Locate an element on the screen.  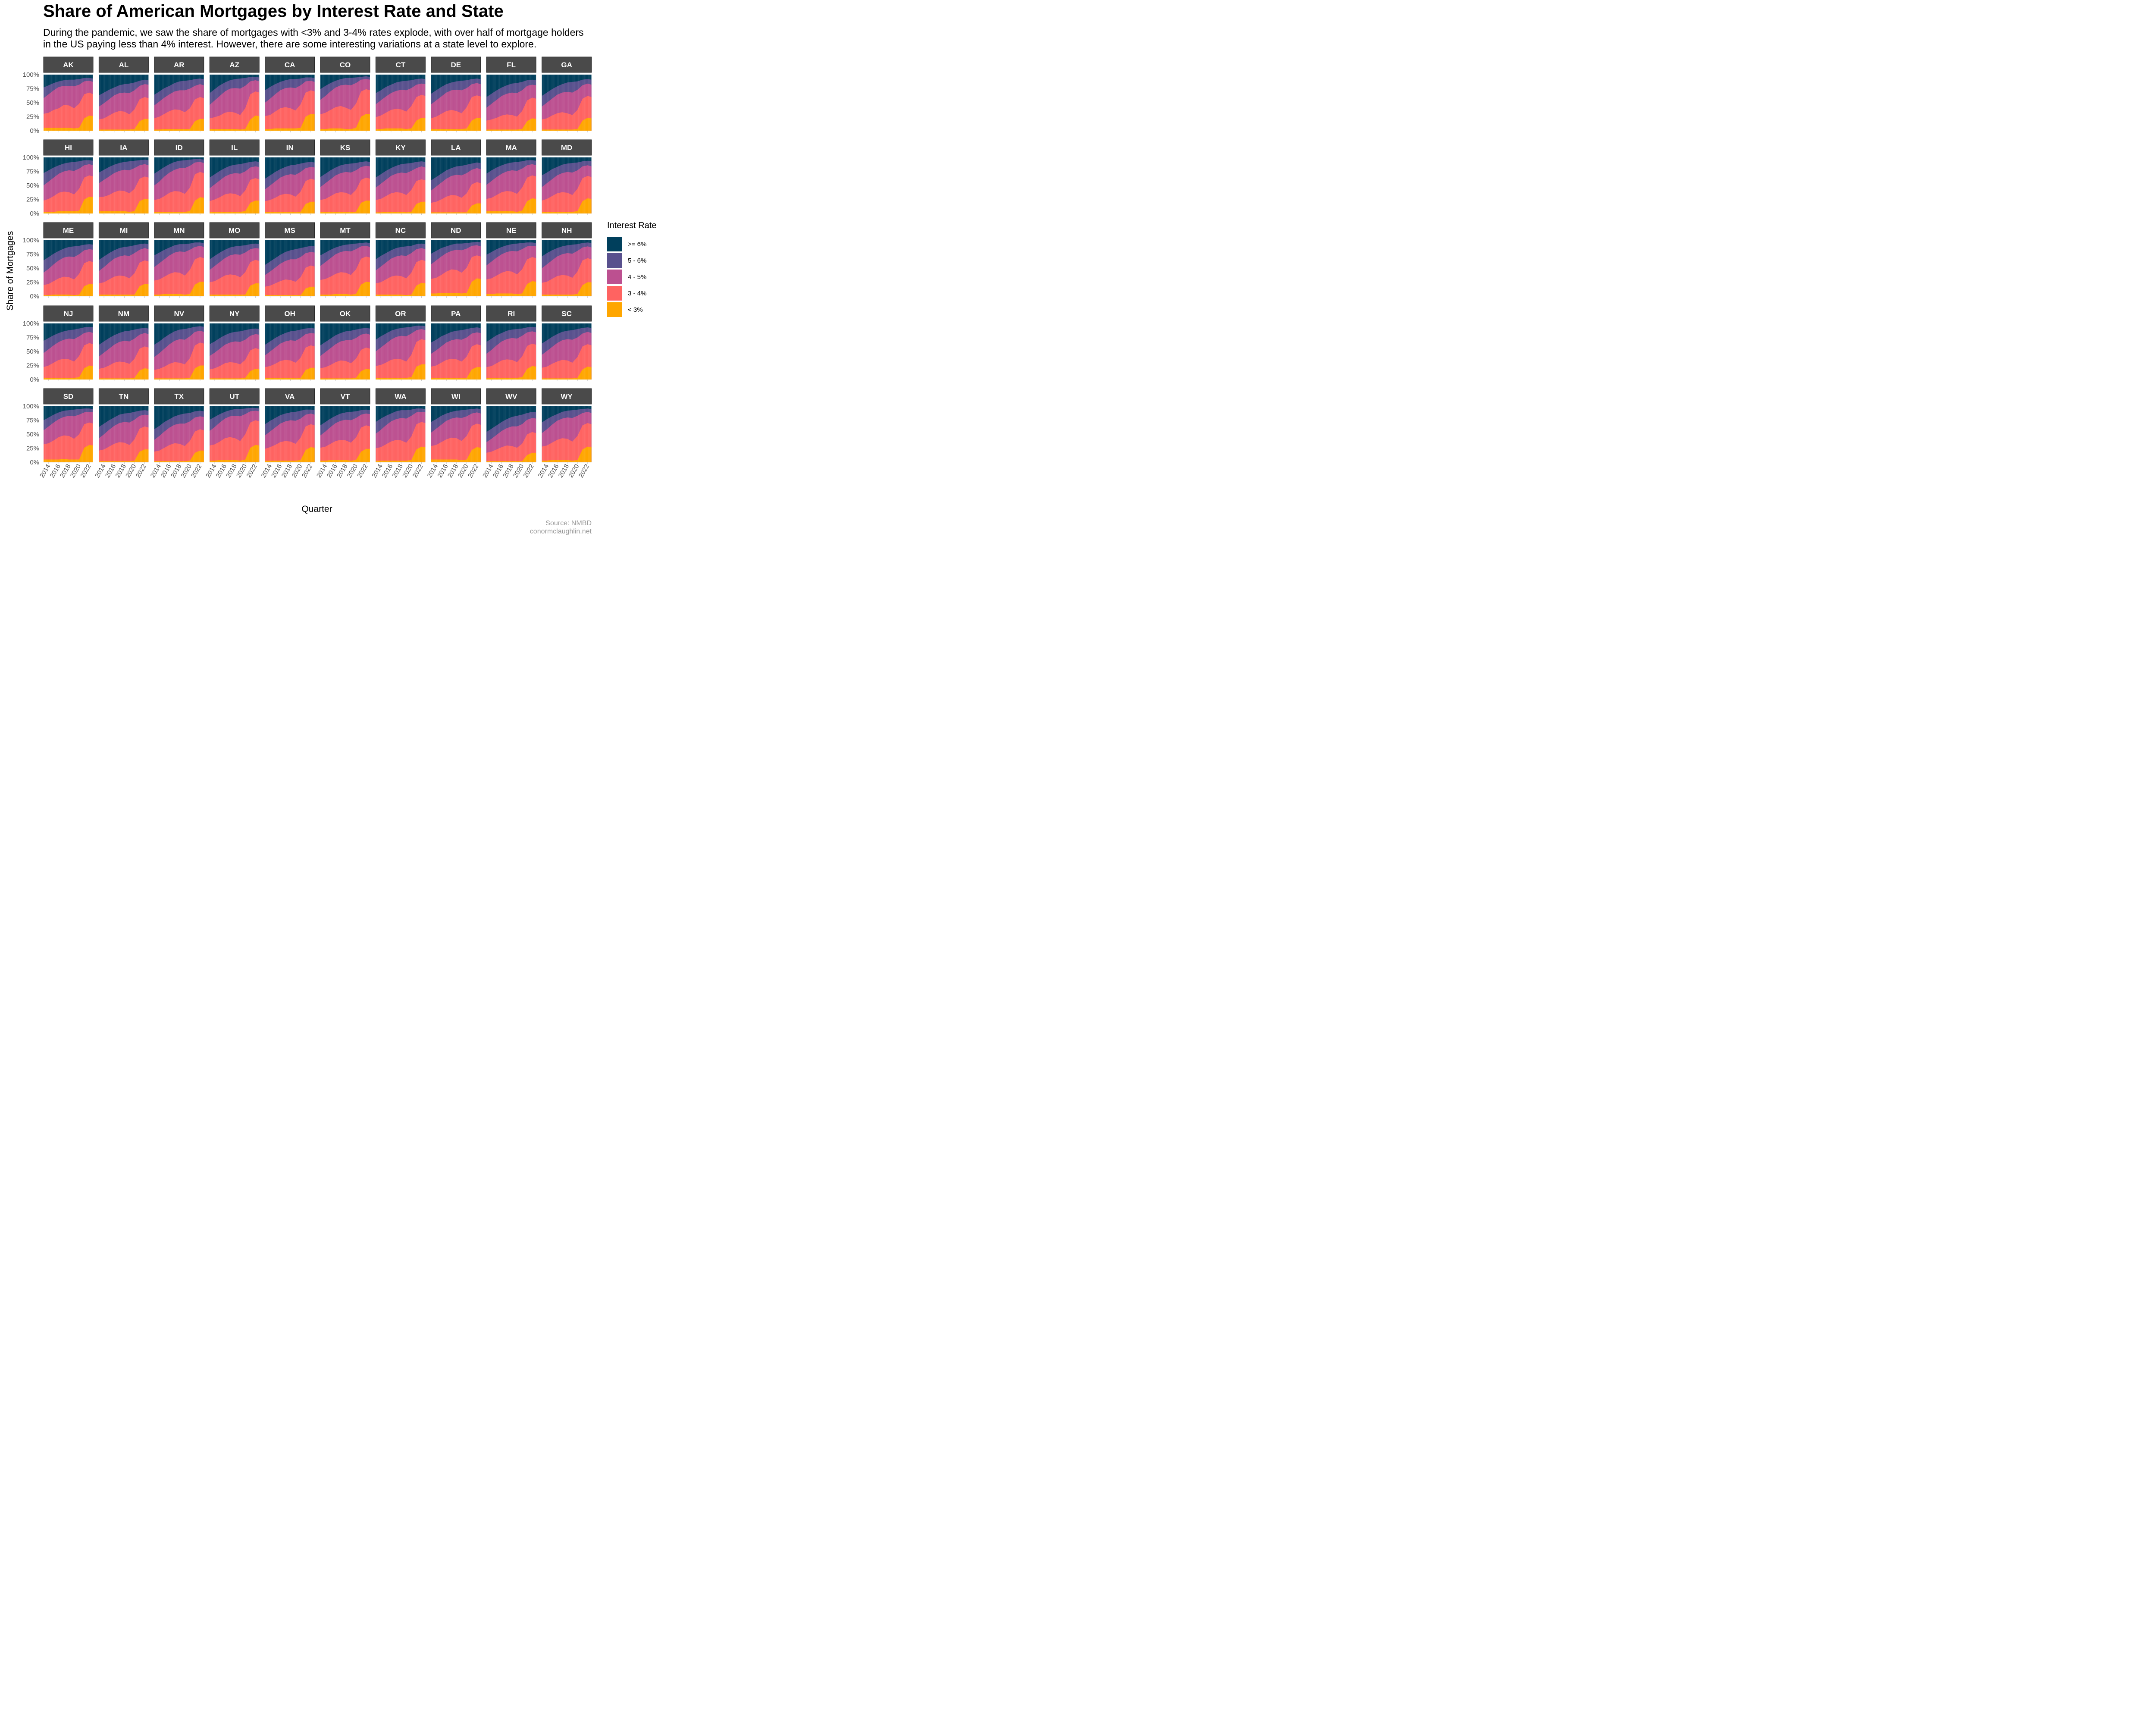
facet-strip-label: SC is located at coordinates (566, 314).